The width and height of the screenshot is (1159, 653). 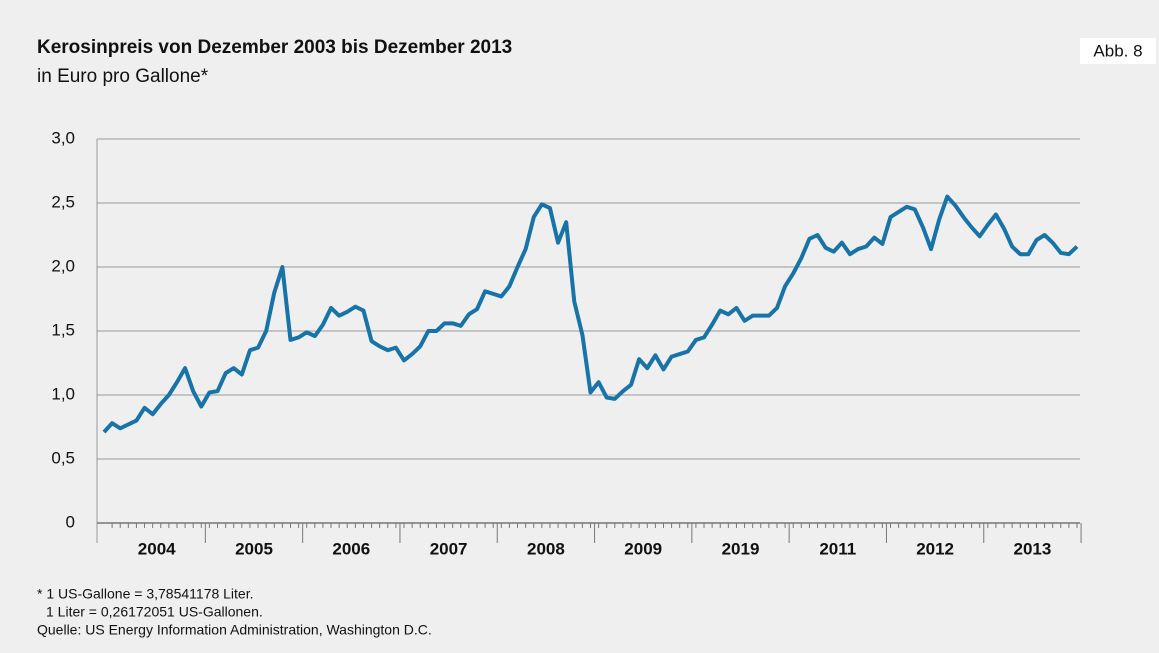 What do you see at coordinates (63, 329) in the screenshot?
I see `y-tick-label: 1,5` at bounding box center [63, 329].